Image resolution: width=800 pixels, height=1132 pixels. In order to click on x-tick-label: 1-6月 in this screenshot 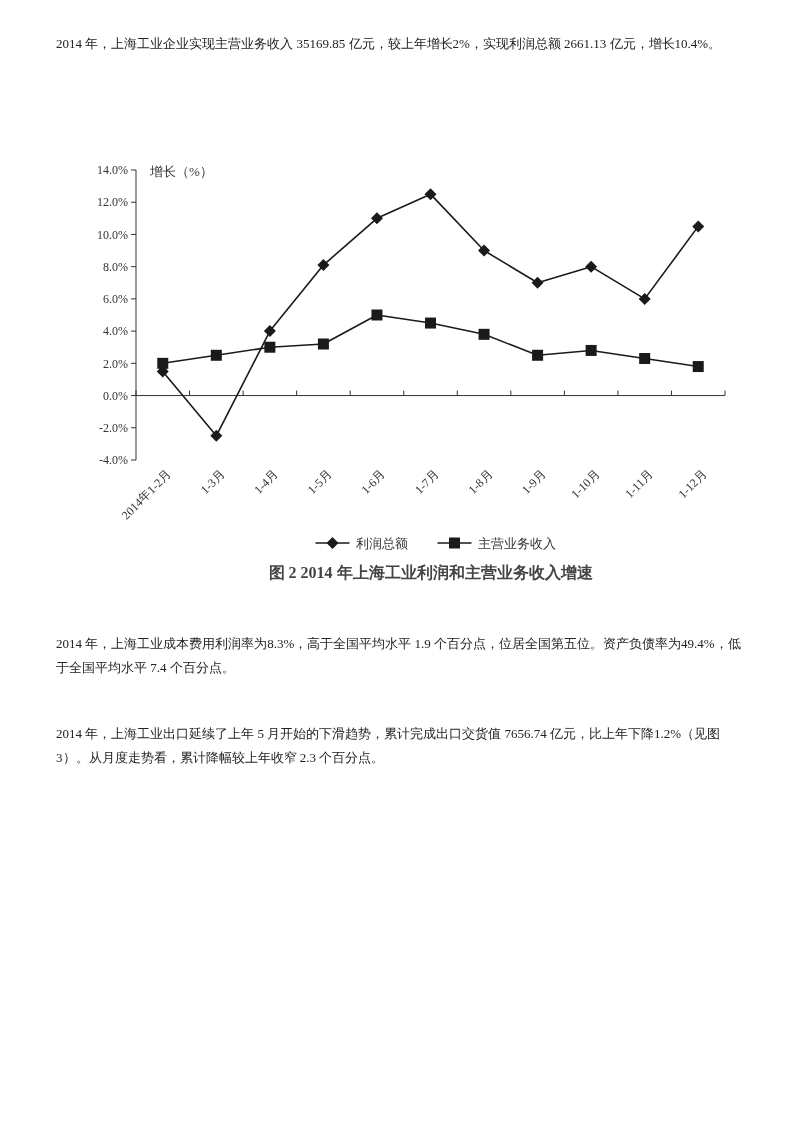, I will do `click(373, 482)`.